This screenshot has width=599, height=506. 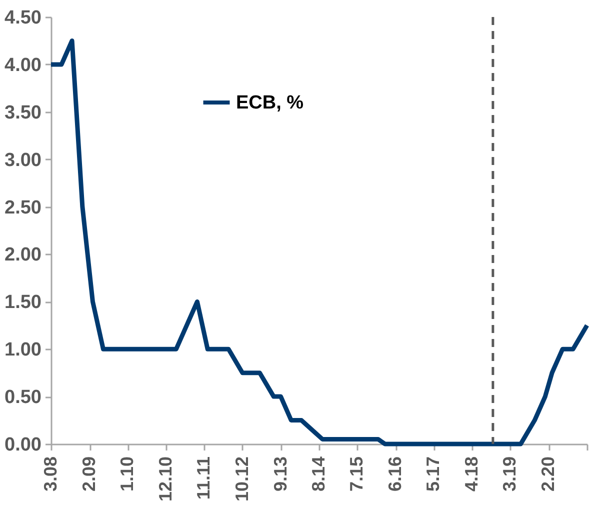 What do you see at coordinates (242, 479) in the screenshot?
I see `x-tick-label: 10.12` at bounding box center [242, 479].